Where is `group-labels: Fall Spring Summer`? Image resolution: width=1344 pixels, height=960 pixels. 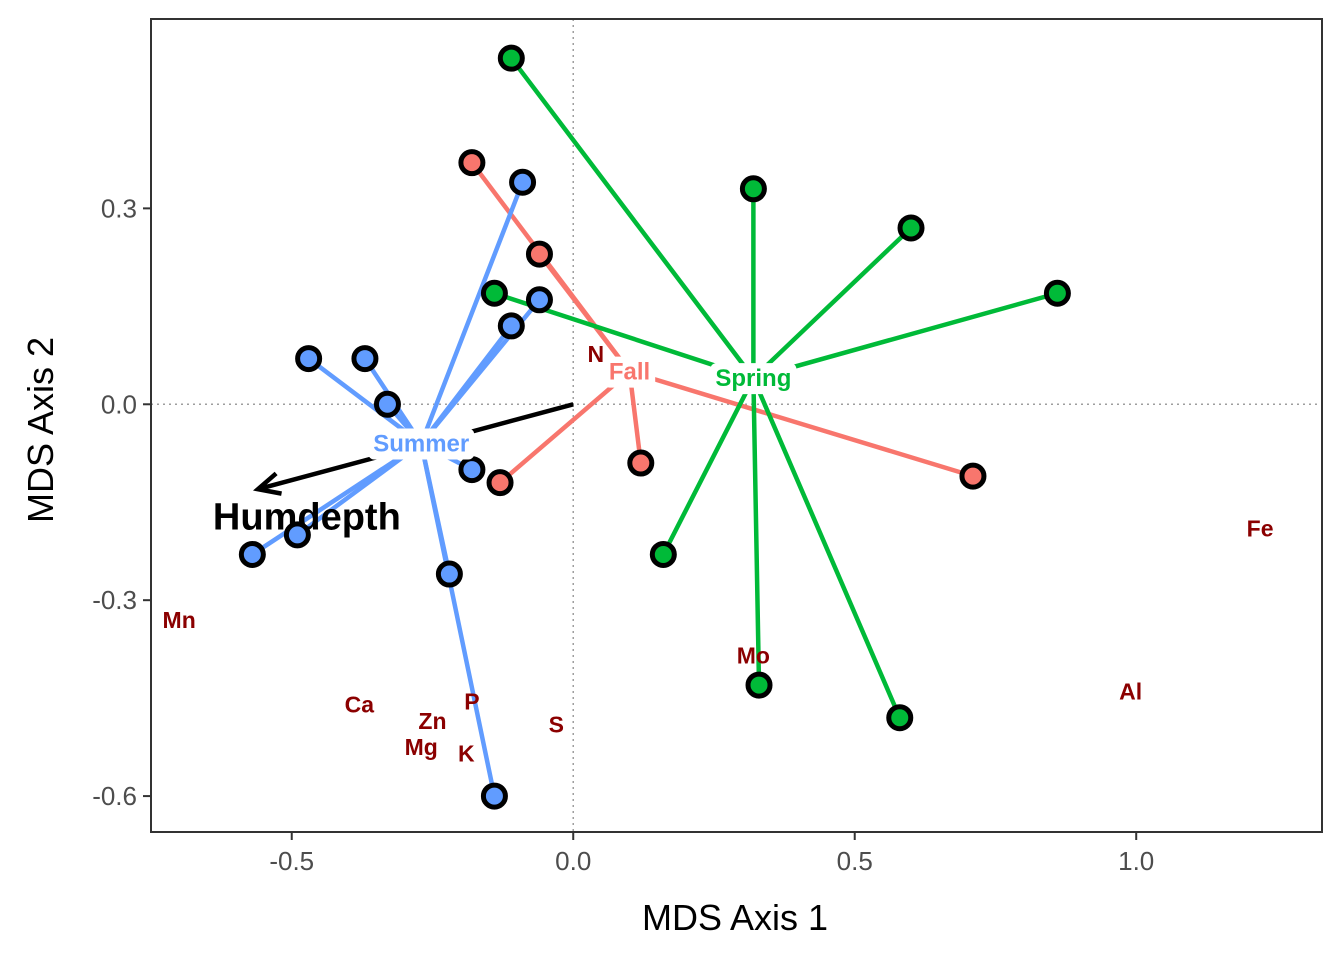 group-labels: Fall Spring Summer is located at coordinates (582, 408).